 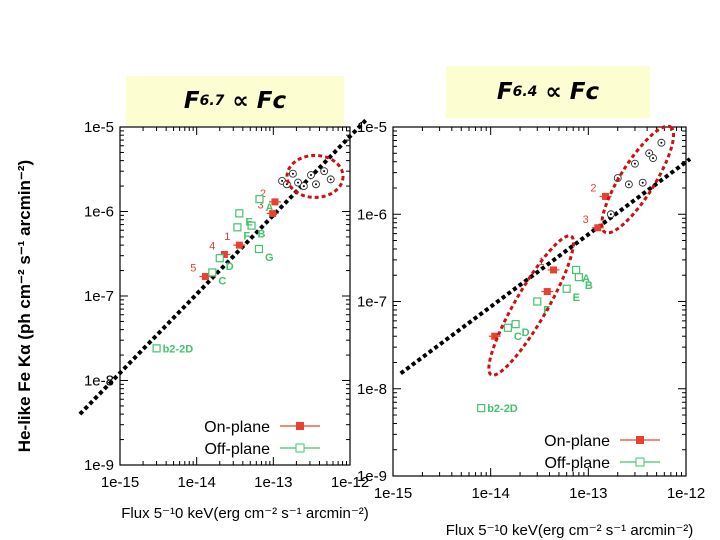 I want to click on off-plane-label: F, so click(x=246, y=236).